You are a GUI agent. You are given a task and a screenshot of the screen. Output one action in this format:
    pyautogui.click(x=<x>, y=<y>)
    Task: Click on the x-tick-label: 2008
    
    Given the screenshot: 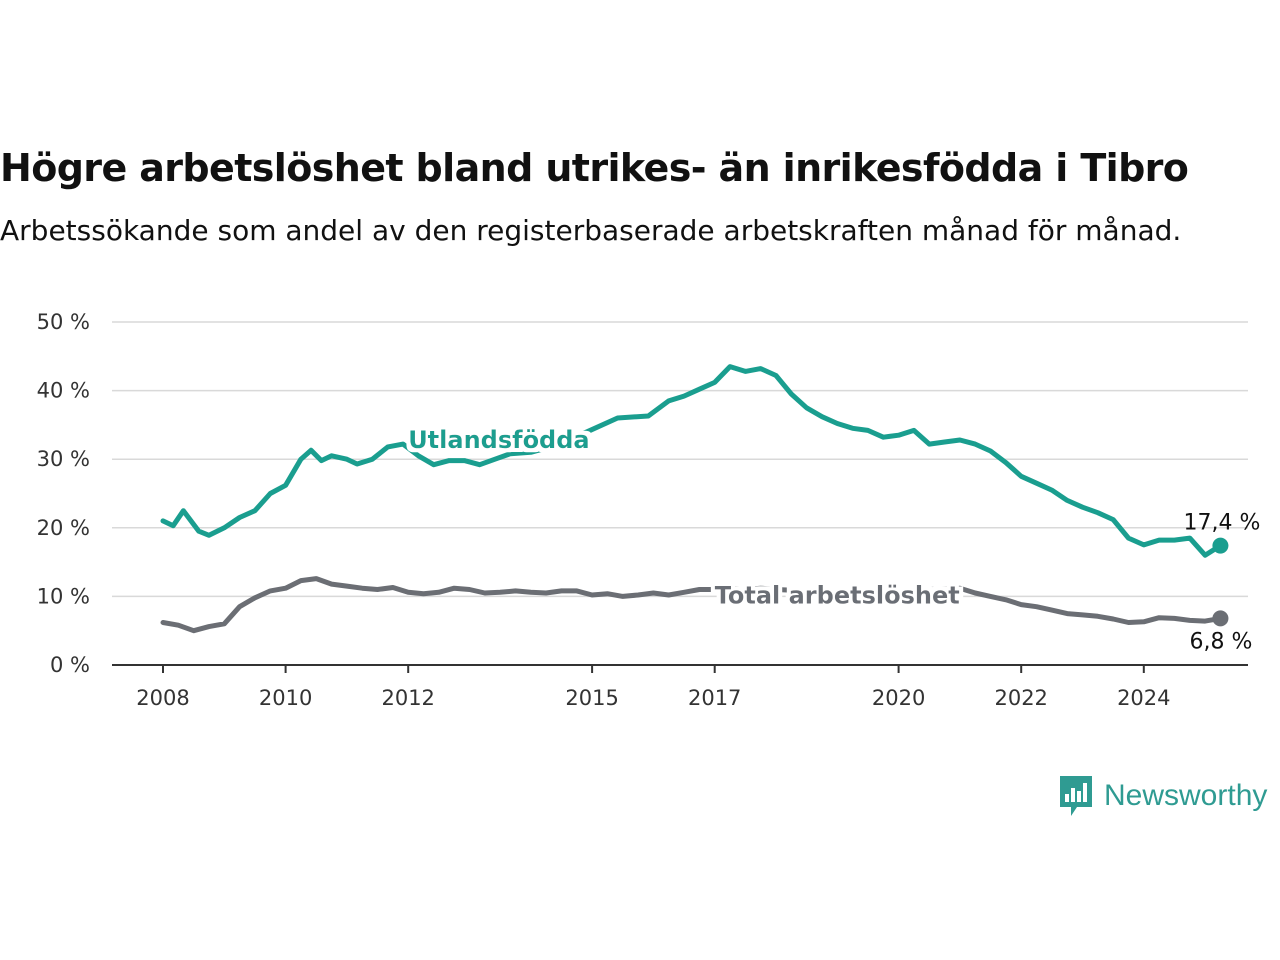 What is the action you would take?
    pyautogui.click(x=162, y=698)
    